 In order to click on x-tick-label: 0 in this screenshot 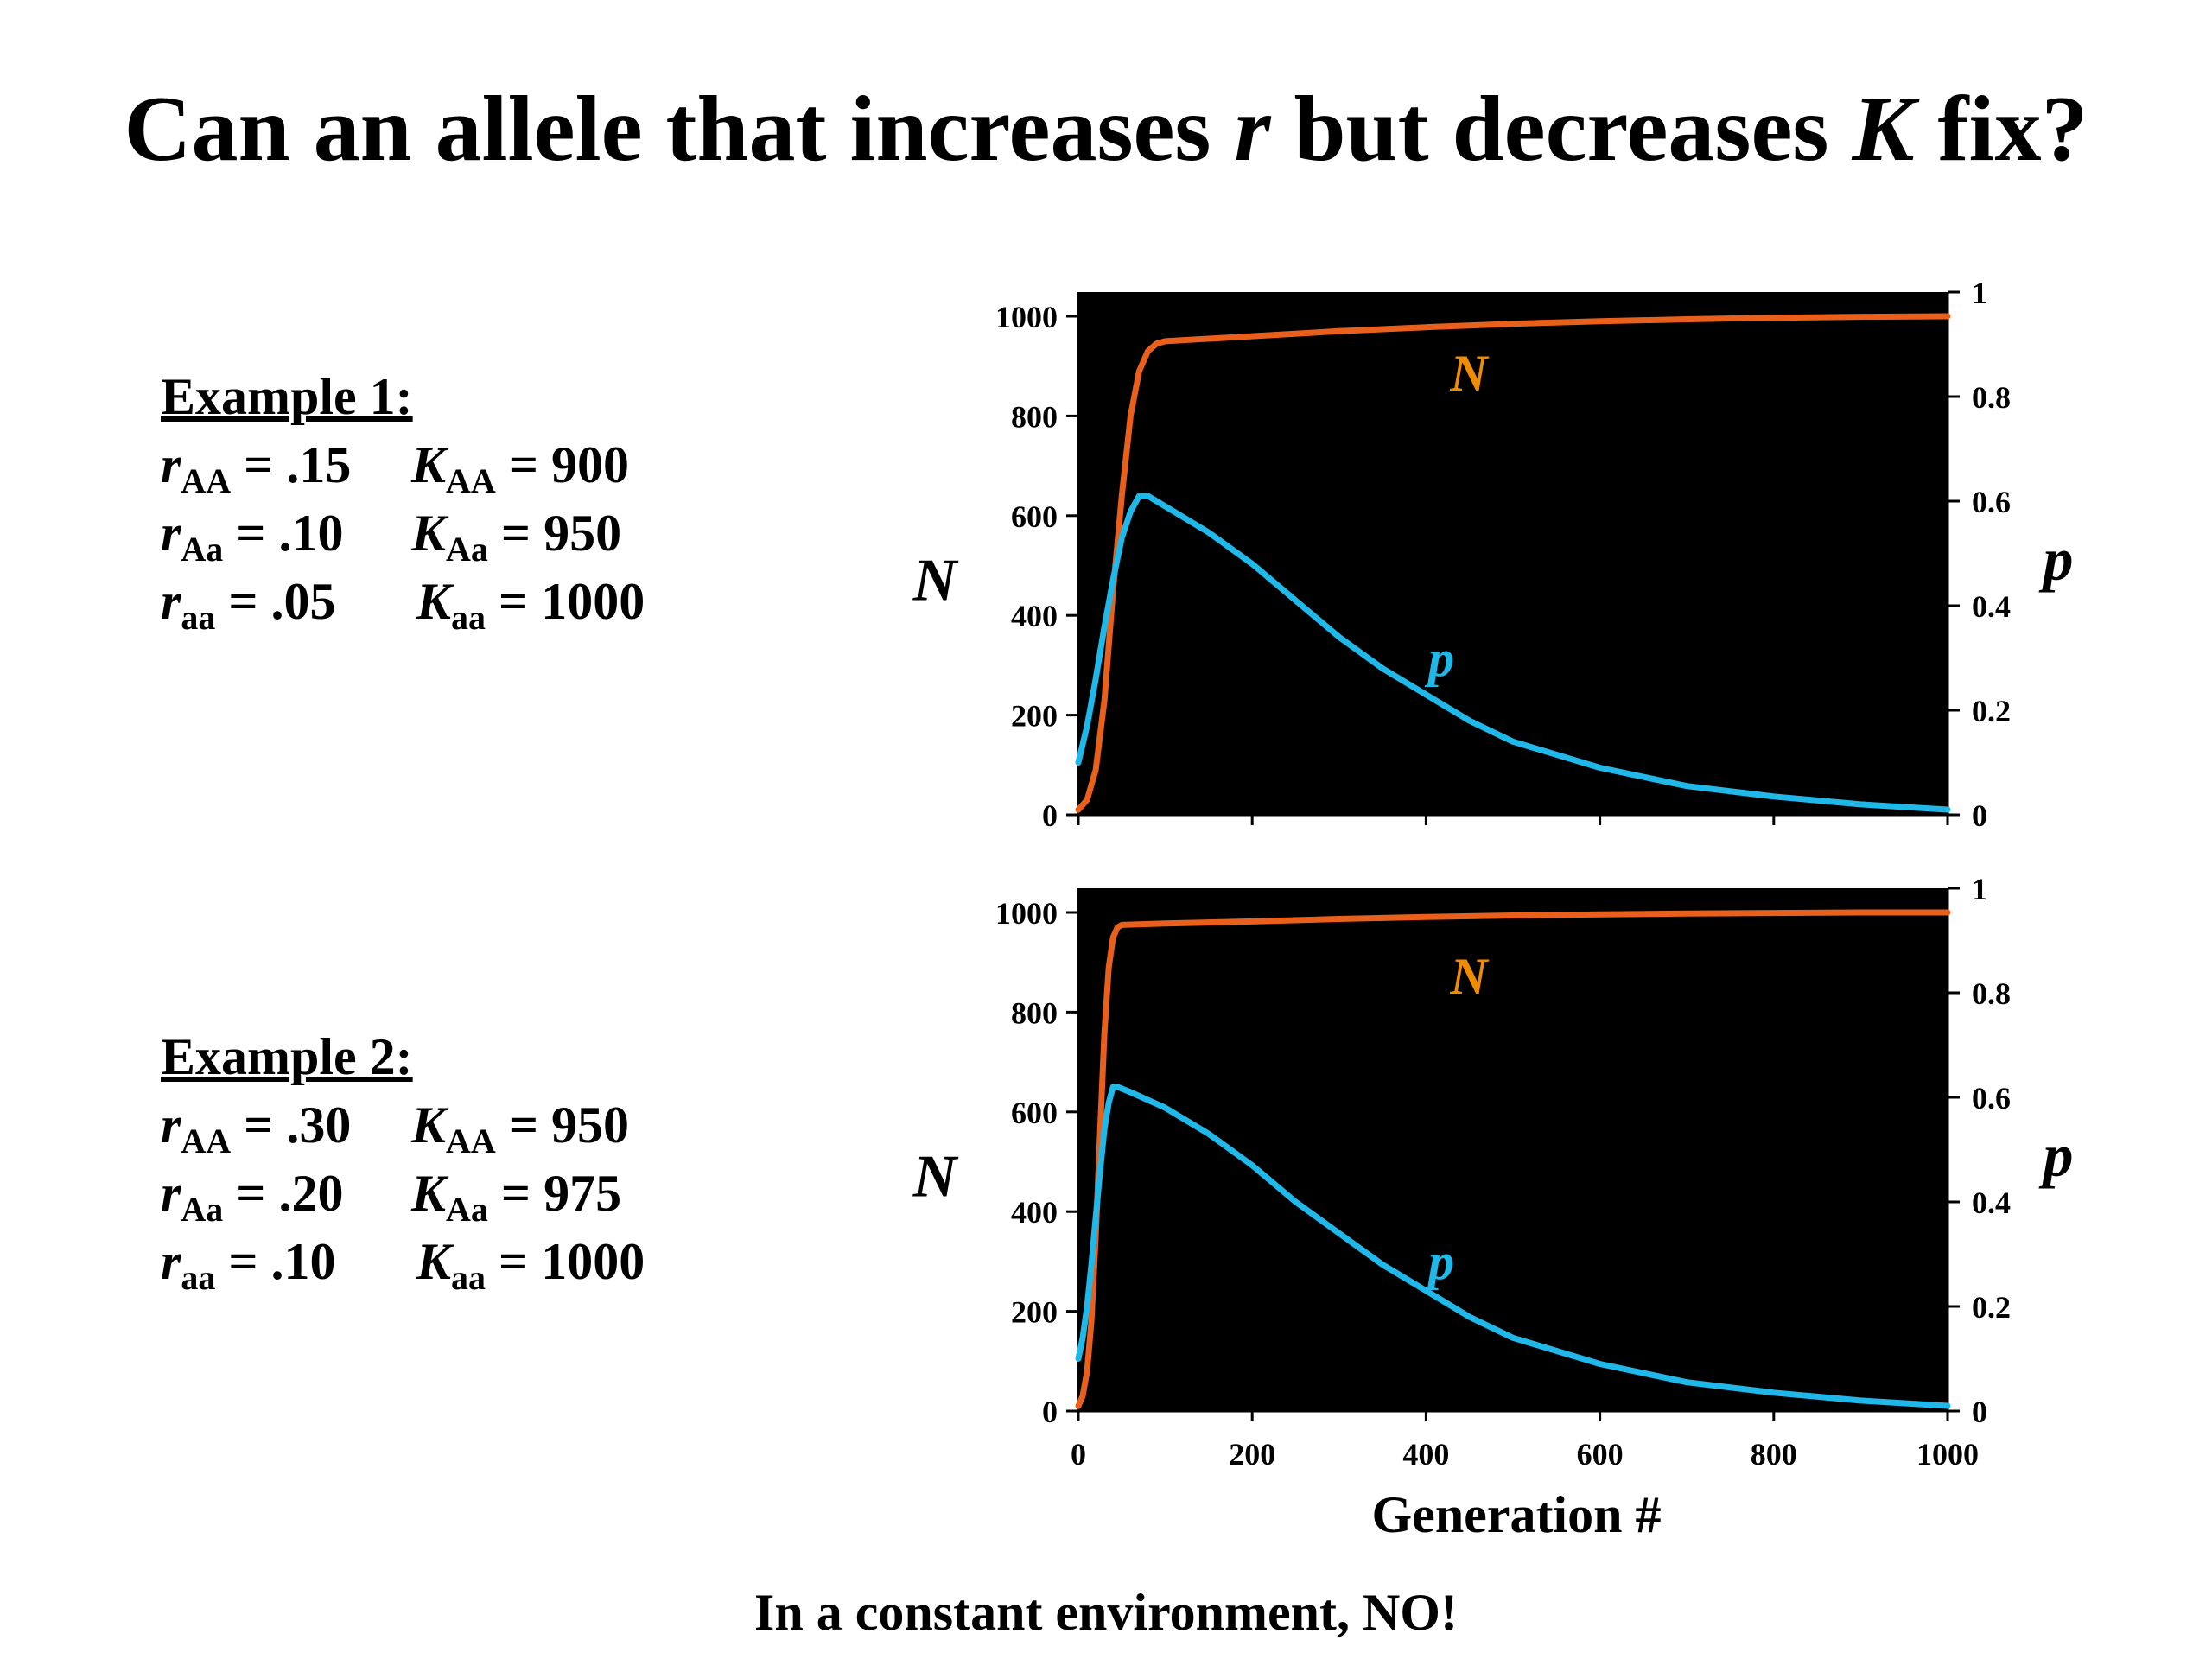, I will do `click(1078, 1454)`.